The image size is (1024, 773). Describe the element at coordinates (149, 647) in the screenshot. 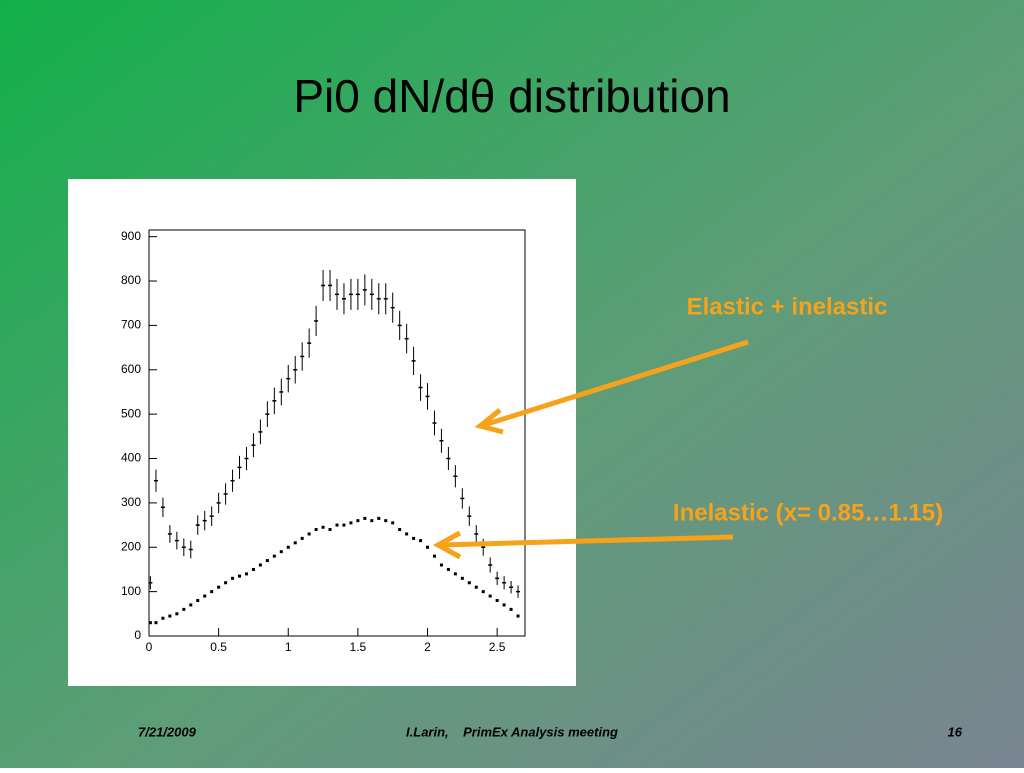

I see `x-tick-label: 0` at that location.